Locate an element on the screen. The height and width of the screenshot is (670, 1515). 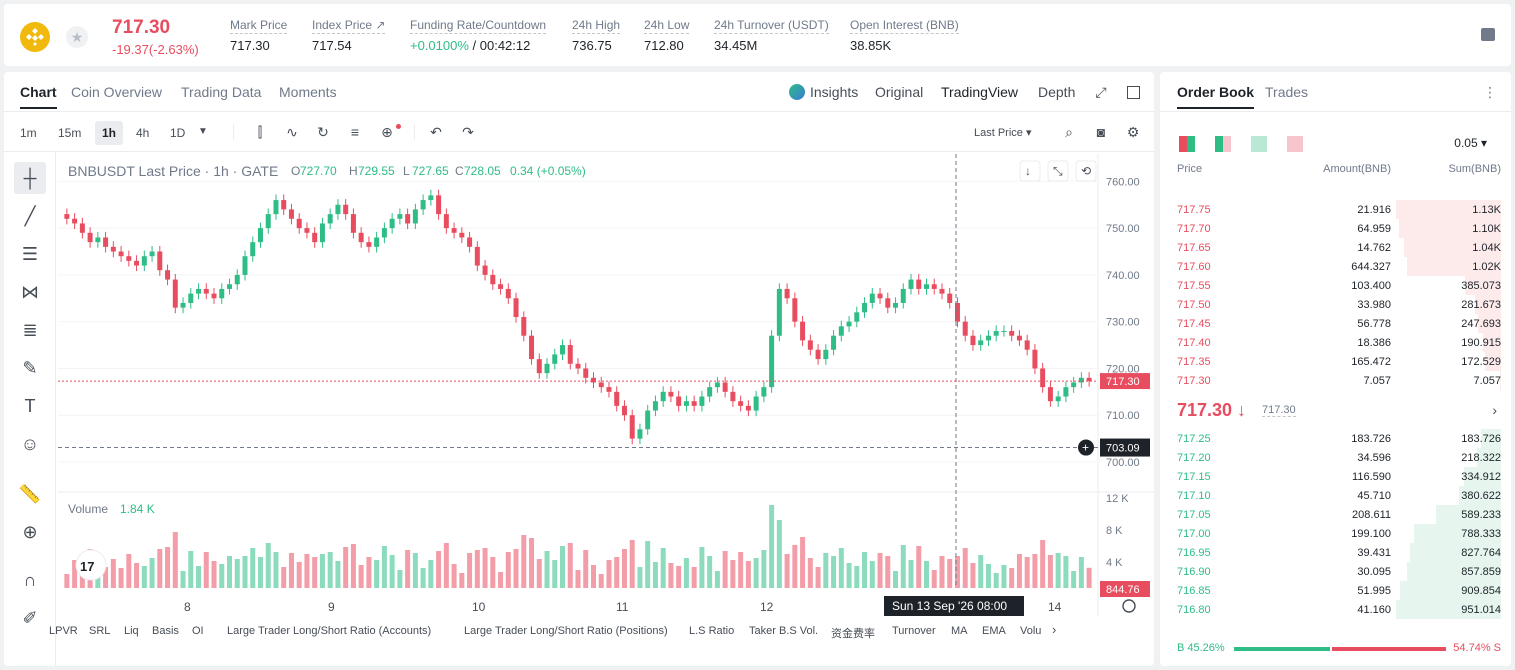
timeframe-4h: 4h is located at coordinates (143, 133).